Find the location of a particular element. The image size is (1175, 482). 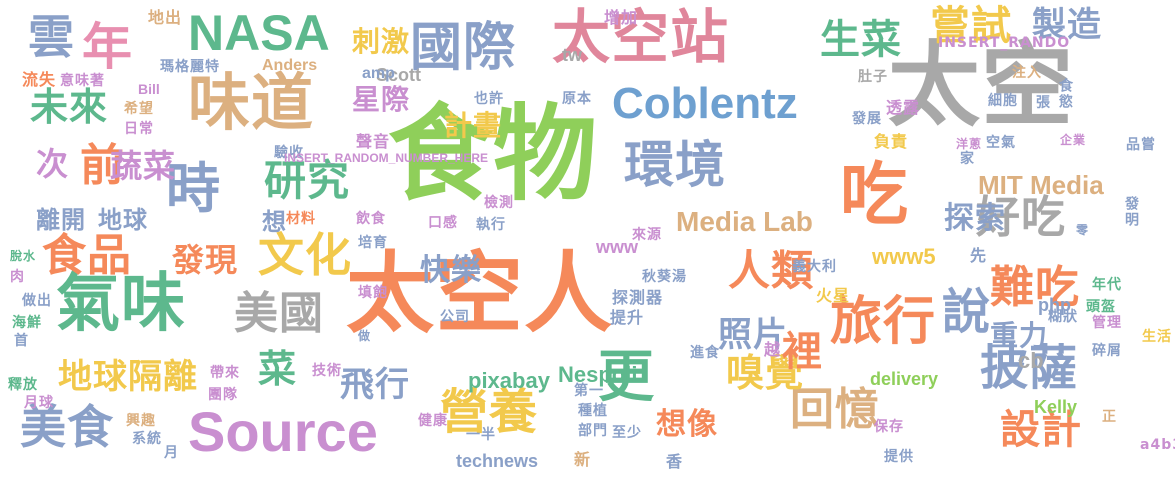

cloud-word: 製造 is located at coordinates (1067, 25).